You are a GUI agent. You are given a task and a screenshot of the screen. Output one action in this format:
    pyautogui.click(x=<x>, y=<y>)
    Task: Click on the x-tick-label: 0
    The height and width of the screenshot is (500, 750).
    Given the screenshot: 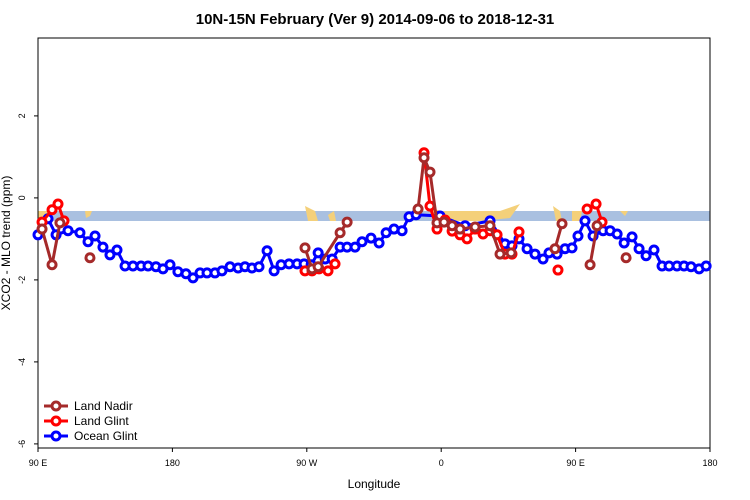 What is the action you would take?
    pyautogui.click(x=441, y=463)
    